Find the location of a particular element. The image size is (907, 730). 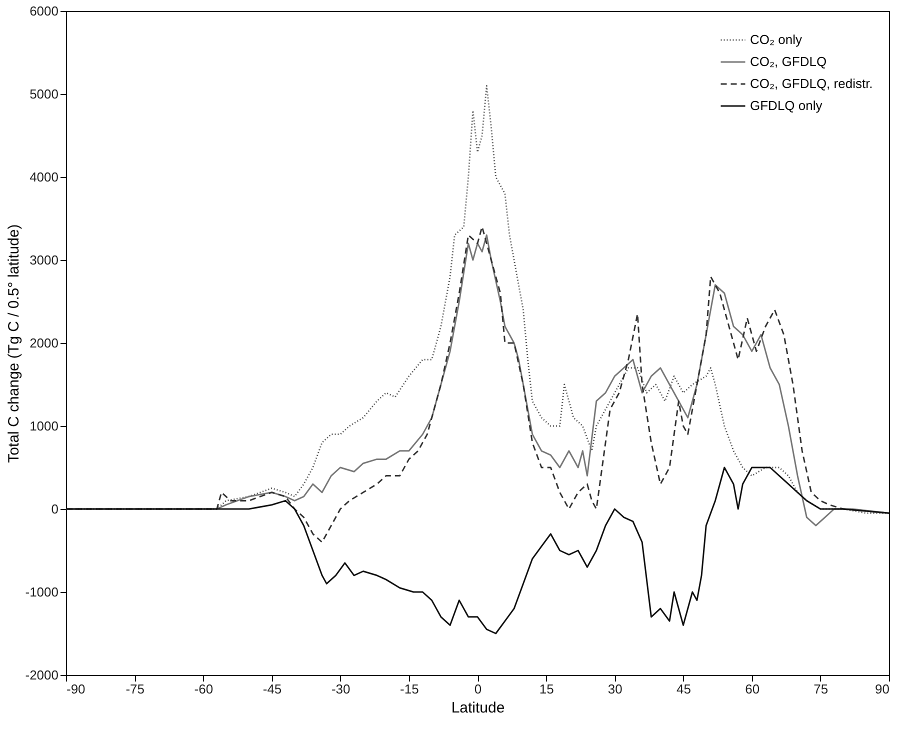

y-tick-label: 2000 is located at coordinates (44, 343).